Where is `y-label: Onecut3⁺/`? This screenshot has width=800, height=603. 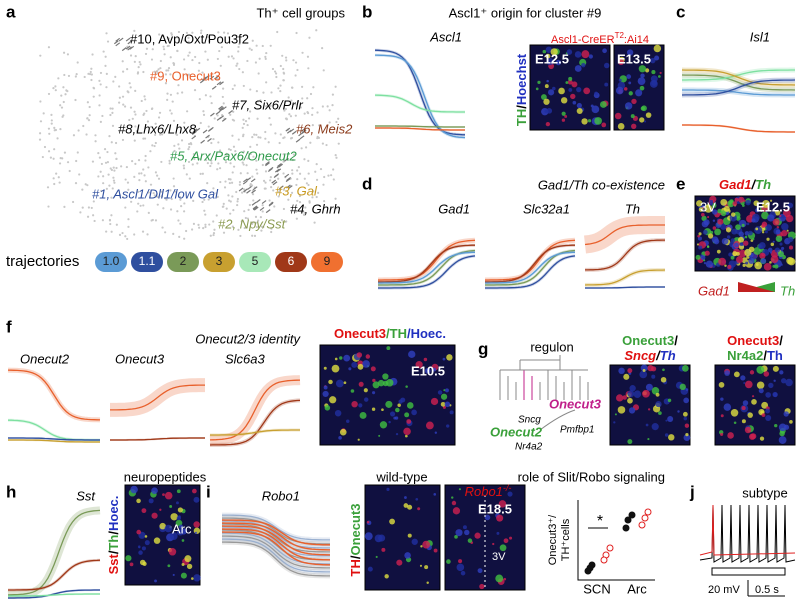
y-label: Onecut3⁺/ is located at coordinates (553, 539).